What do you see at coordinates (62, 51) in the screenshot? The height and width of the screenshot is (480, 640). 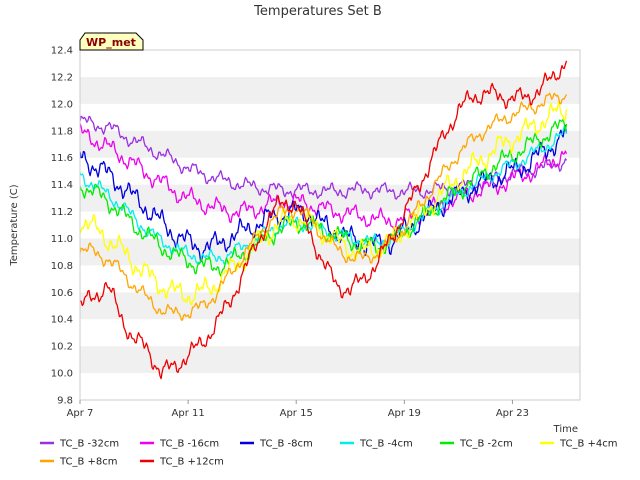 I see `y-tick-label: 12.4` at bounding box center [62, 51].